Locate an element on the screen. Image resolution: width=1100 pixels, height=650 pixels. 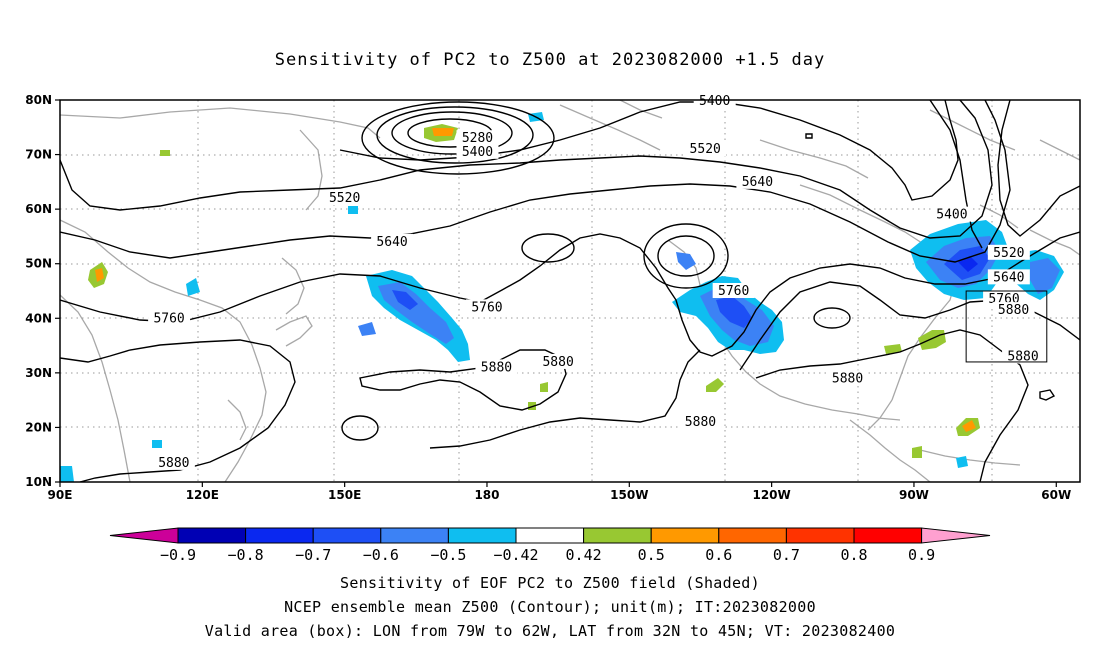
x-tick-label: 90W is located at coordinates (914, 495).